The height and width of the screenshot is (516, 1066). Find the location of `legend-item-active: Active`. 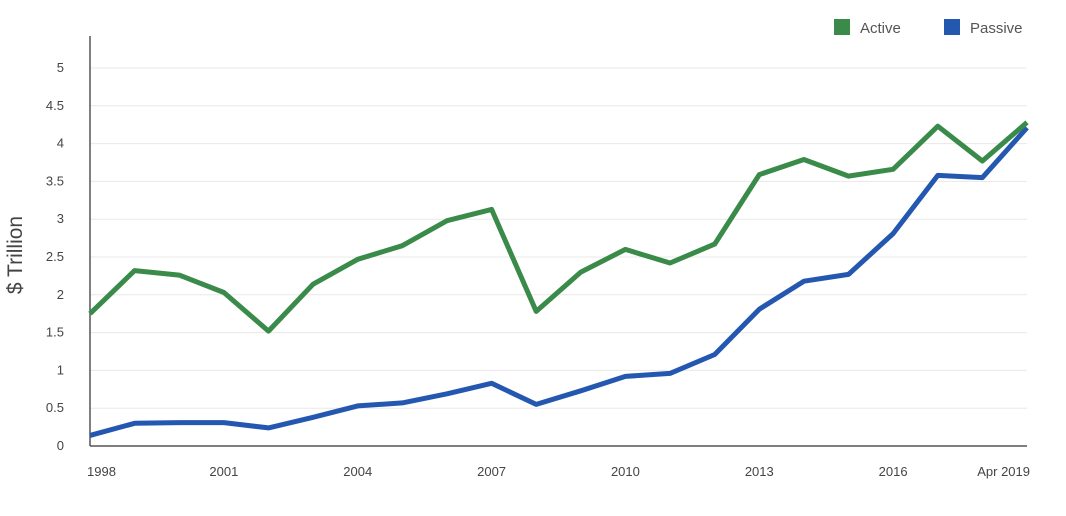

legend-item-active: Active is located at coordinates (867, 28).